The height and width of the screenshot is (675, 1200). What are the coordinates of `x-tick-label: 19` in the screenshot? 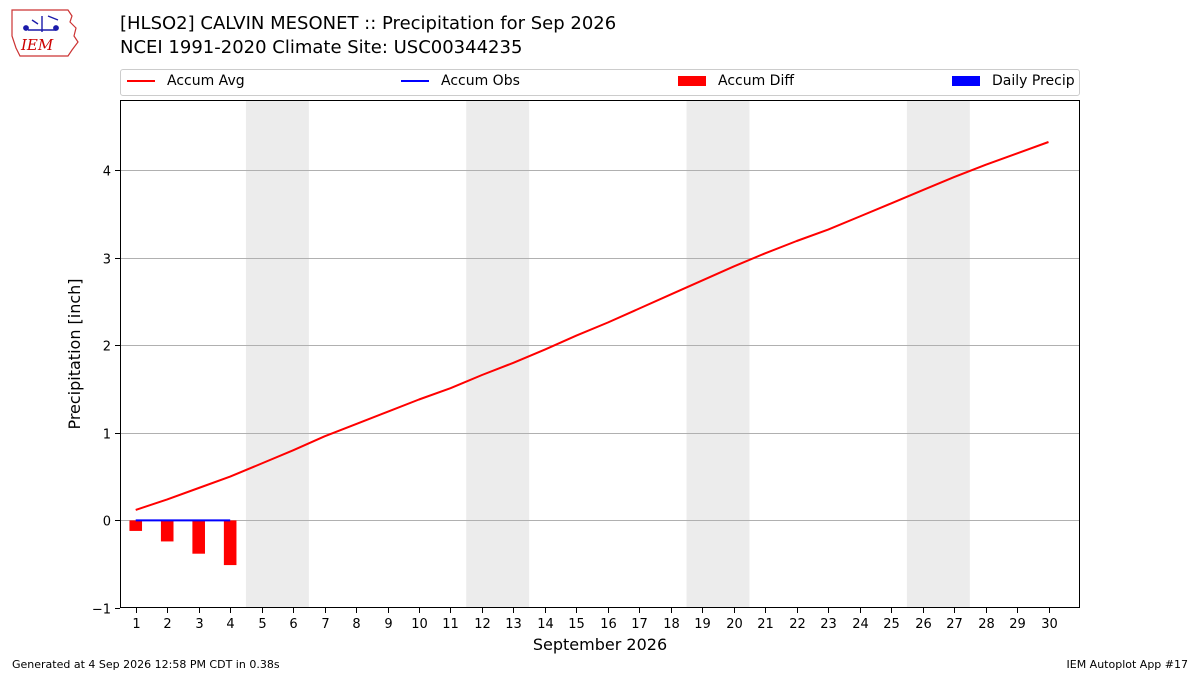 It's located at (702, 624).